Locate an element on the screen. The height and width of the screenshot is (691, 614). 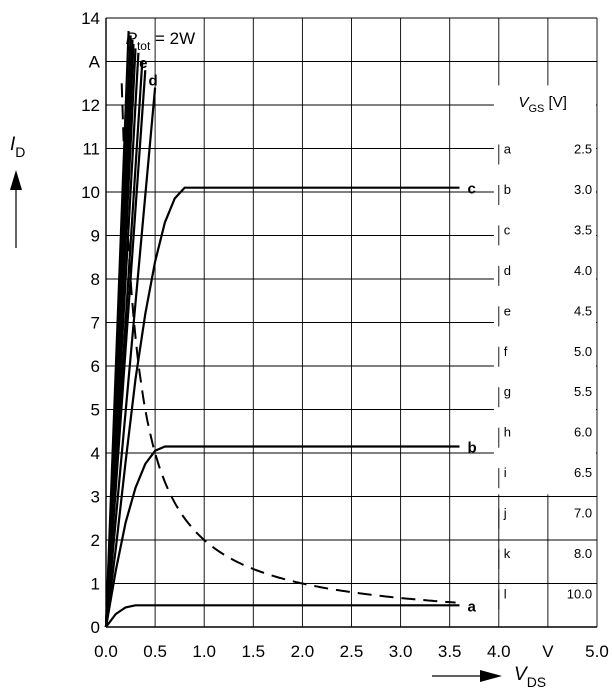
x-tick-label: 5.0 is located at coordinates (597, 651).